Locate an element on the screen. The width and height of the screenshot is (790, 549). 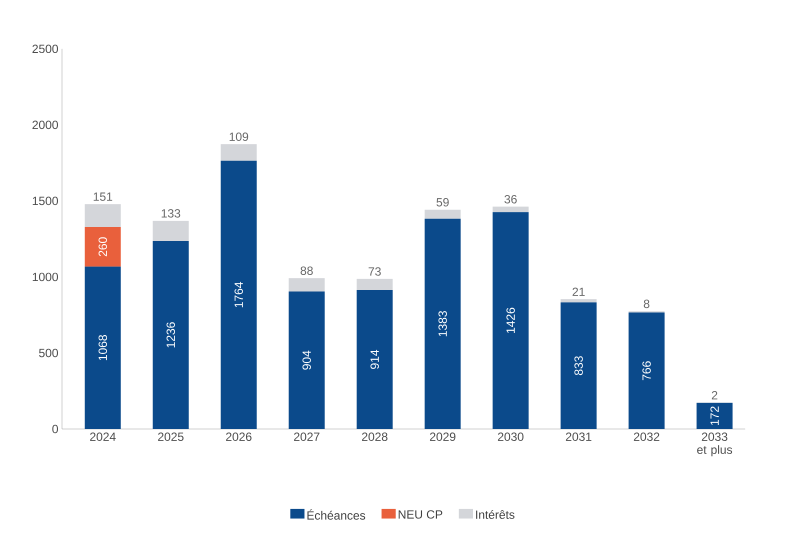
x-tick-label: 2033 et plus is located at coordinates (714, 444).